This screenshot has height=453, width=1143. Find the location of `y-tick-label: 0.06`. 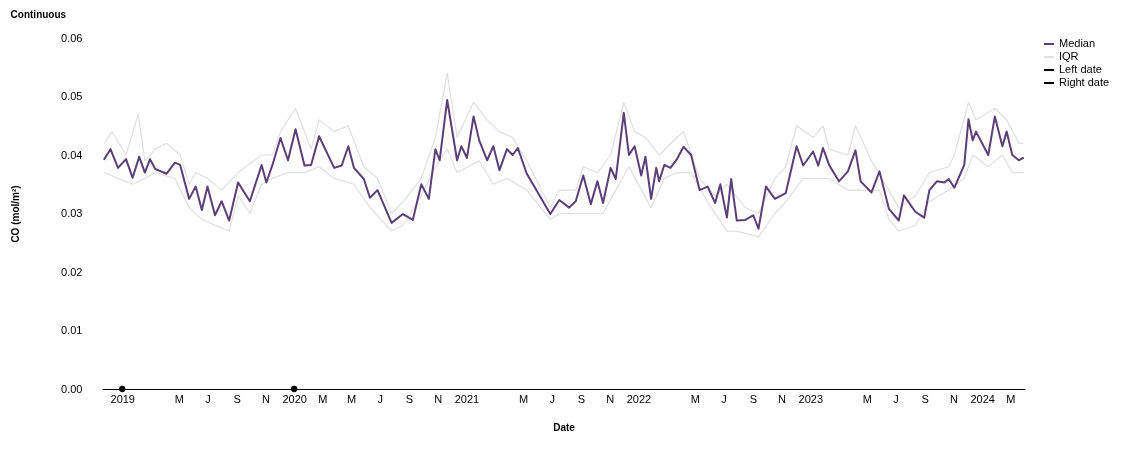

y-tick-label: 0.06 is located at coordinates (72, 37).